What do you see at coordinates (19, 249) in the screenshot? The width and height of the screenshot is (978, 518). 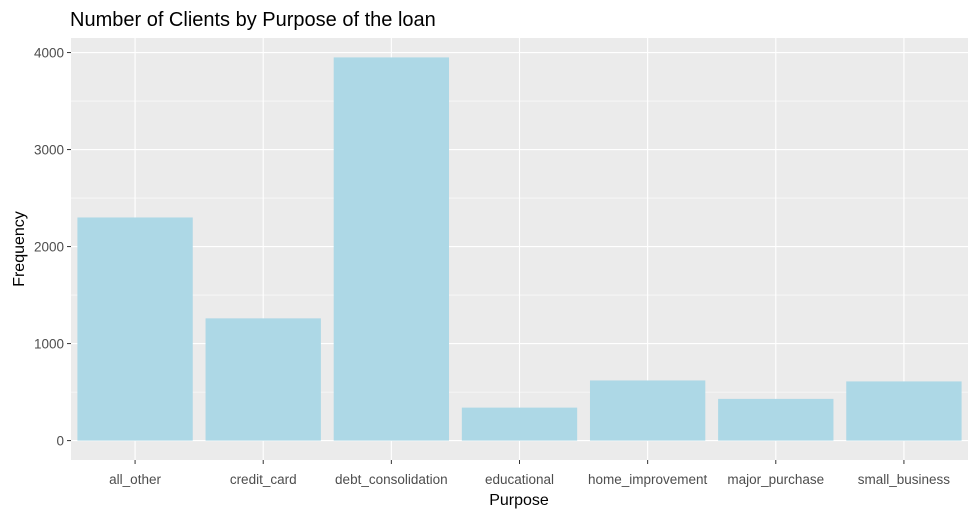 I see `y-axis-title: Frequency` at bounding box center [19, 249].